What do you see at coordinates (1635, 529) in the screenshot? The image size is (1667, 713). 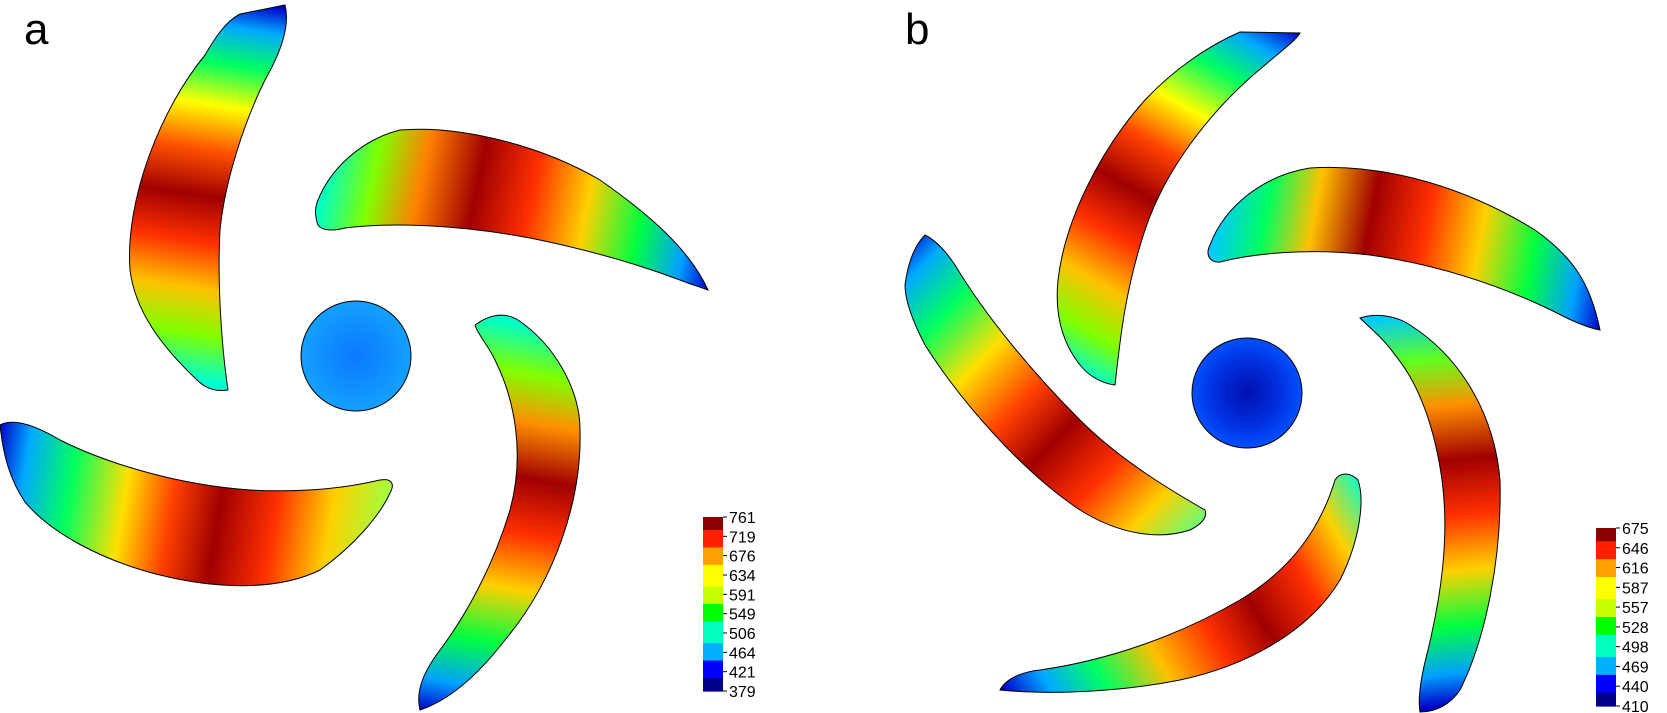 I see `panel-b-colorbar-label: 675` at bounding box center [1635, 529].